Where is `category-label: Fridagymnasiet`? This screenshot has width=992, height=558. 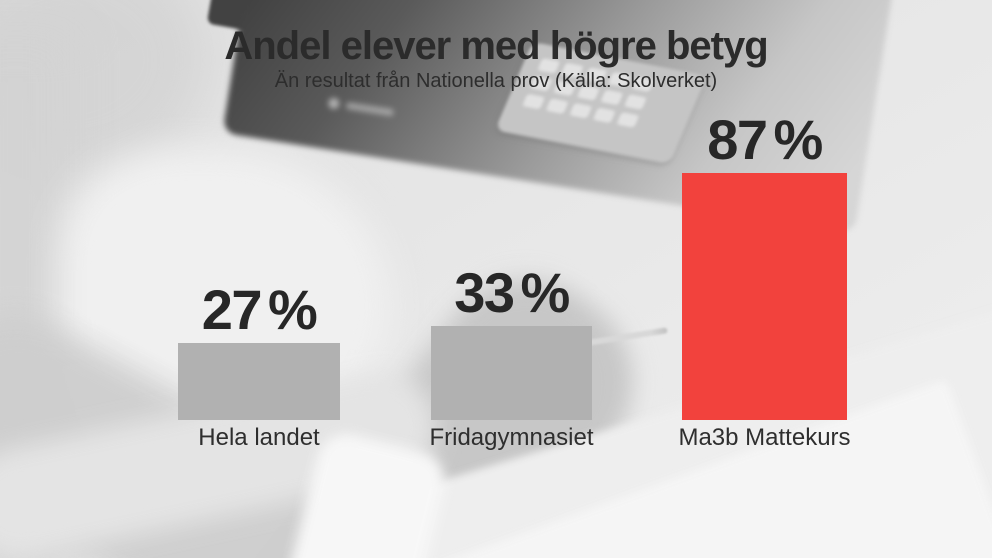 category-label: Fridagymnasiet is located at coordinates (511, 437).